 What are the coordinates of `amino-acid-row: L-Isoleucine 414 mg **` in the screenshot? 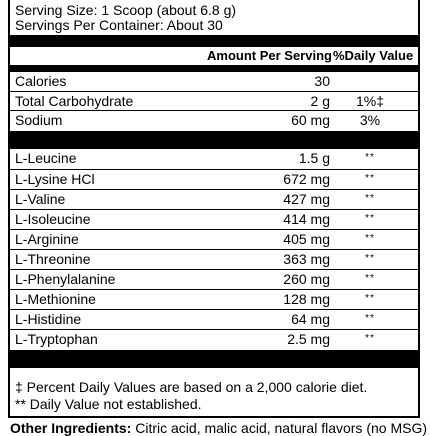 It's located at (214, 218).